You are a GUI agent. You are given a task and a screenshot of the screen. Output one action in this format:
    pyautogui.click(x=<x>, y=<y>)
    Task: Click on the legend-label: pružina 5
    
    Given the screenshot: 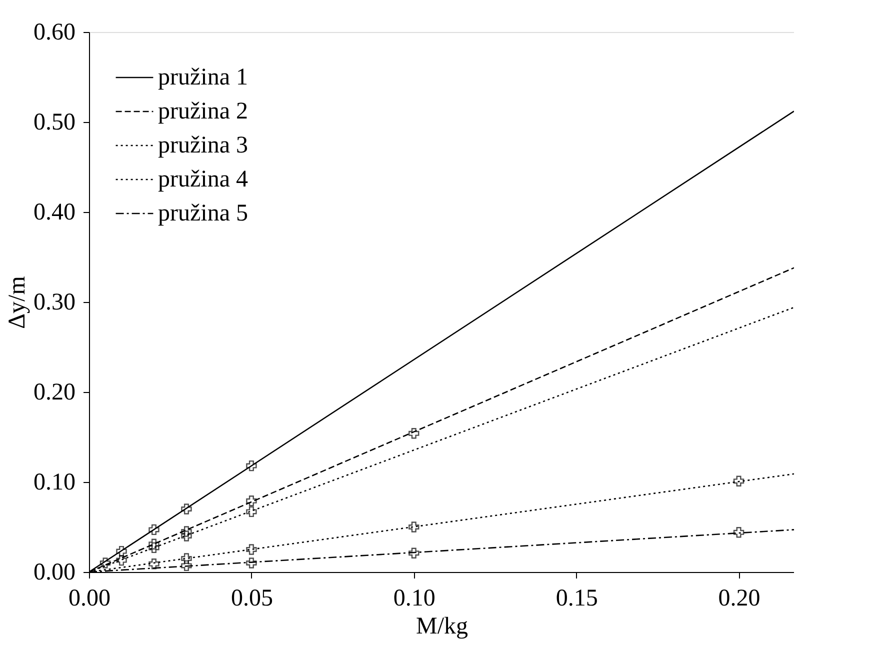 What is the action you would take?
    pyautogui.click(x=203, y=213)
    